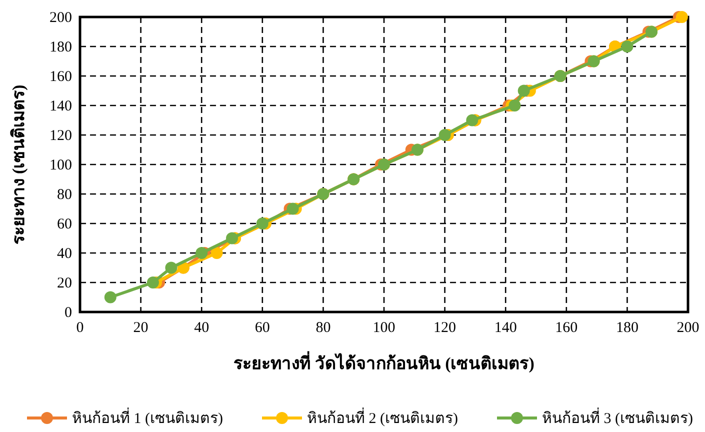  I want to click on y-tick-label: 200, so click(61, 18).